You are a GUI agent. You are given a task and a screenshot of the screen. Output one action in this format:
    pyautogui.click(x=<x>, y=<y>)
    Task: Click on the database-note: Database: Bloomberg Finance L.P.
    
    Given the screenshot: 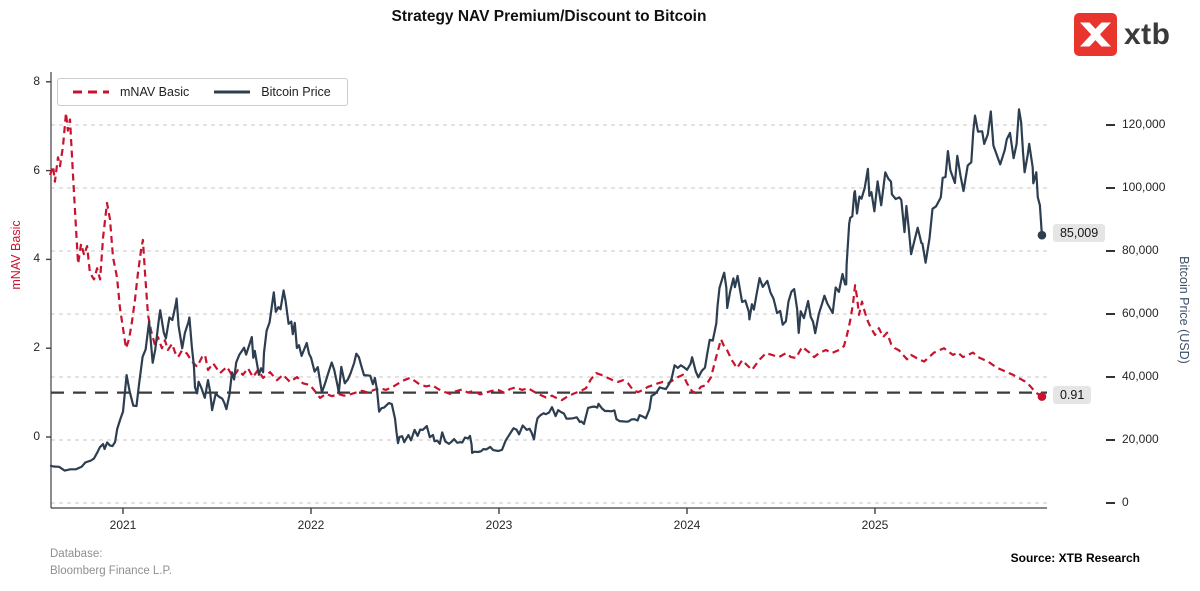 What is the action you would take?
    pyautogui.click(x=111, y=563)
    